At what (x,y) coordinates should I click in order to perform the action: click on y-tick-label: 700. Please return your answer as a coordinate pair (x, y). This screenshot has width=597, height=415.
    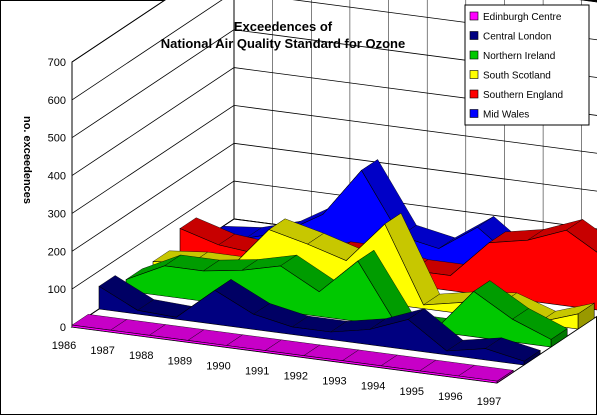
    Looking at the image, I should click on (57, 63).